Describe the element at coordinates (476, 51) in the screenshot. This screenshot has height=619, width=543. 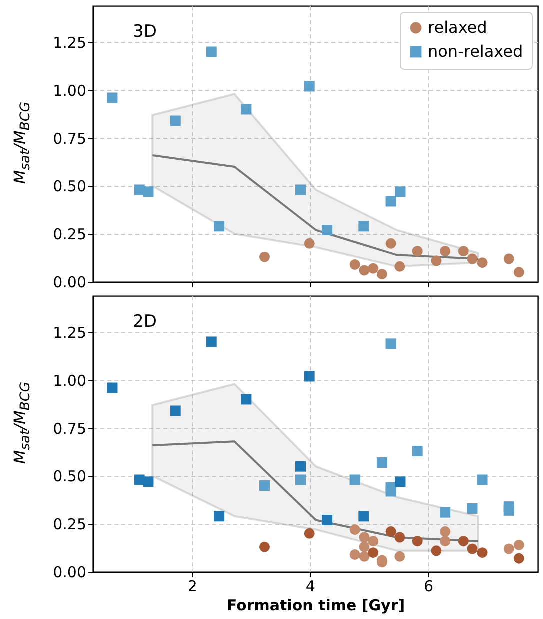
I see `legend-label: non-relaxed` at that location.